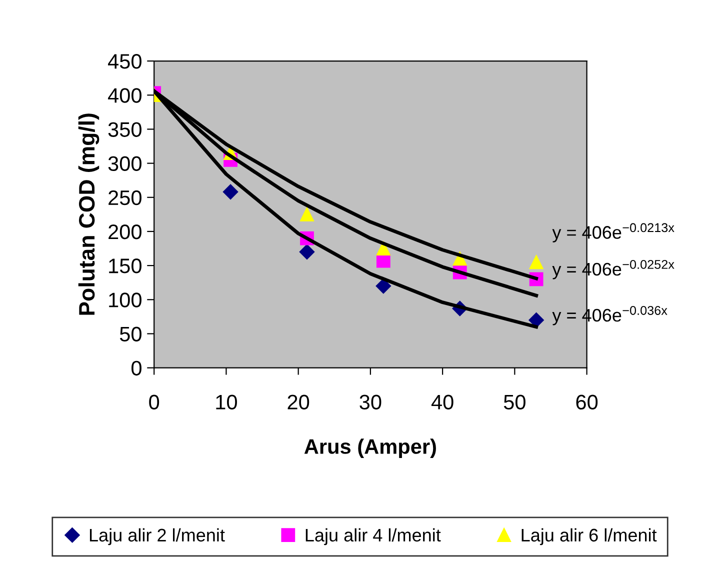  What do you see at coordinates (125, 232) in the screenshot?
I see `y-tick-label: 200` at bounding box center [125, 232].